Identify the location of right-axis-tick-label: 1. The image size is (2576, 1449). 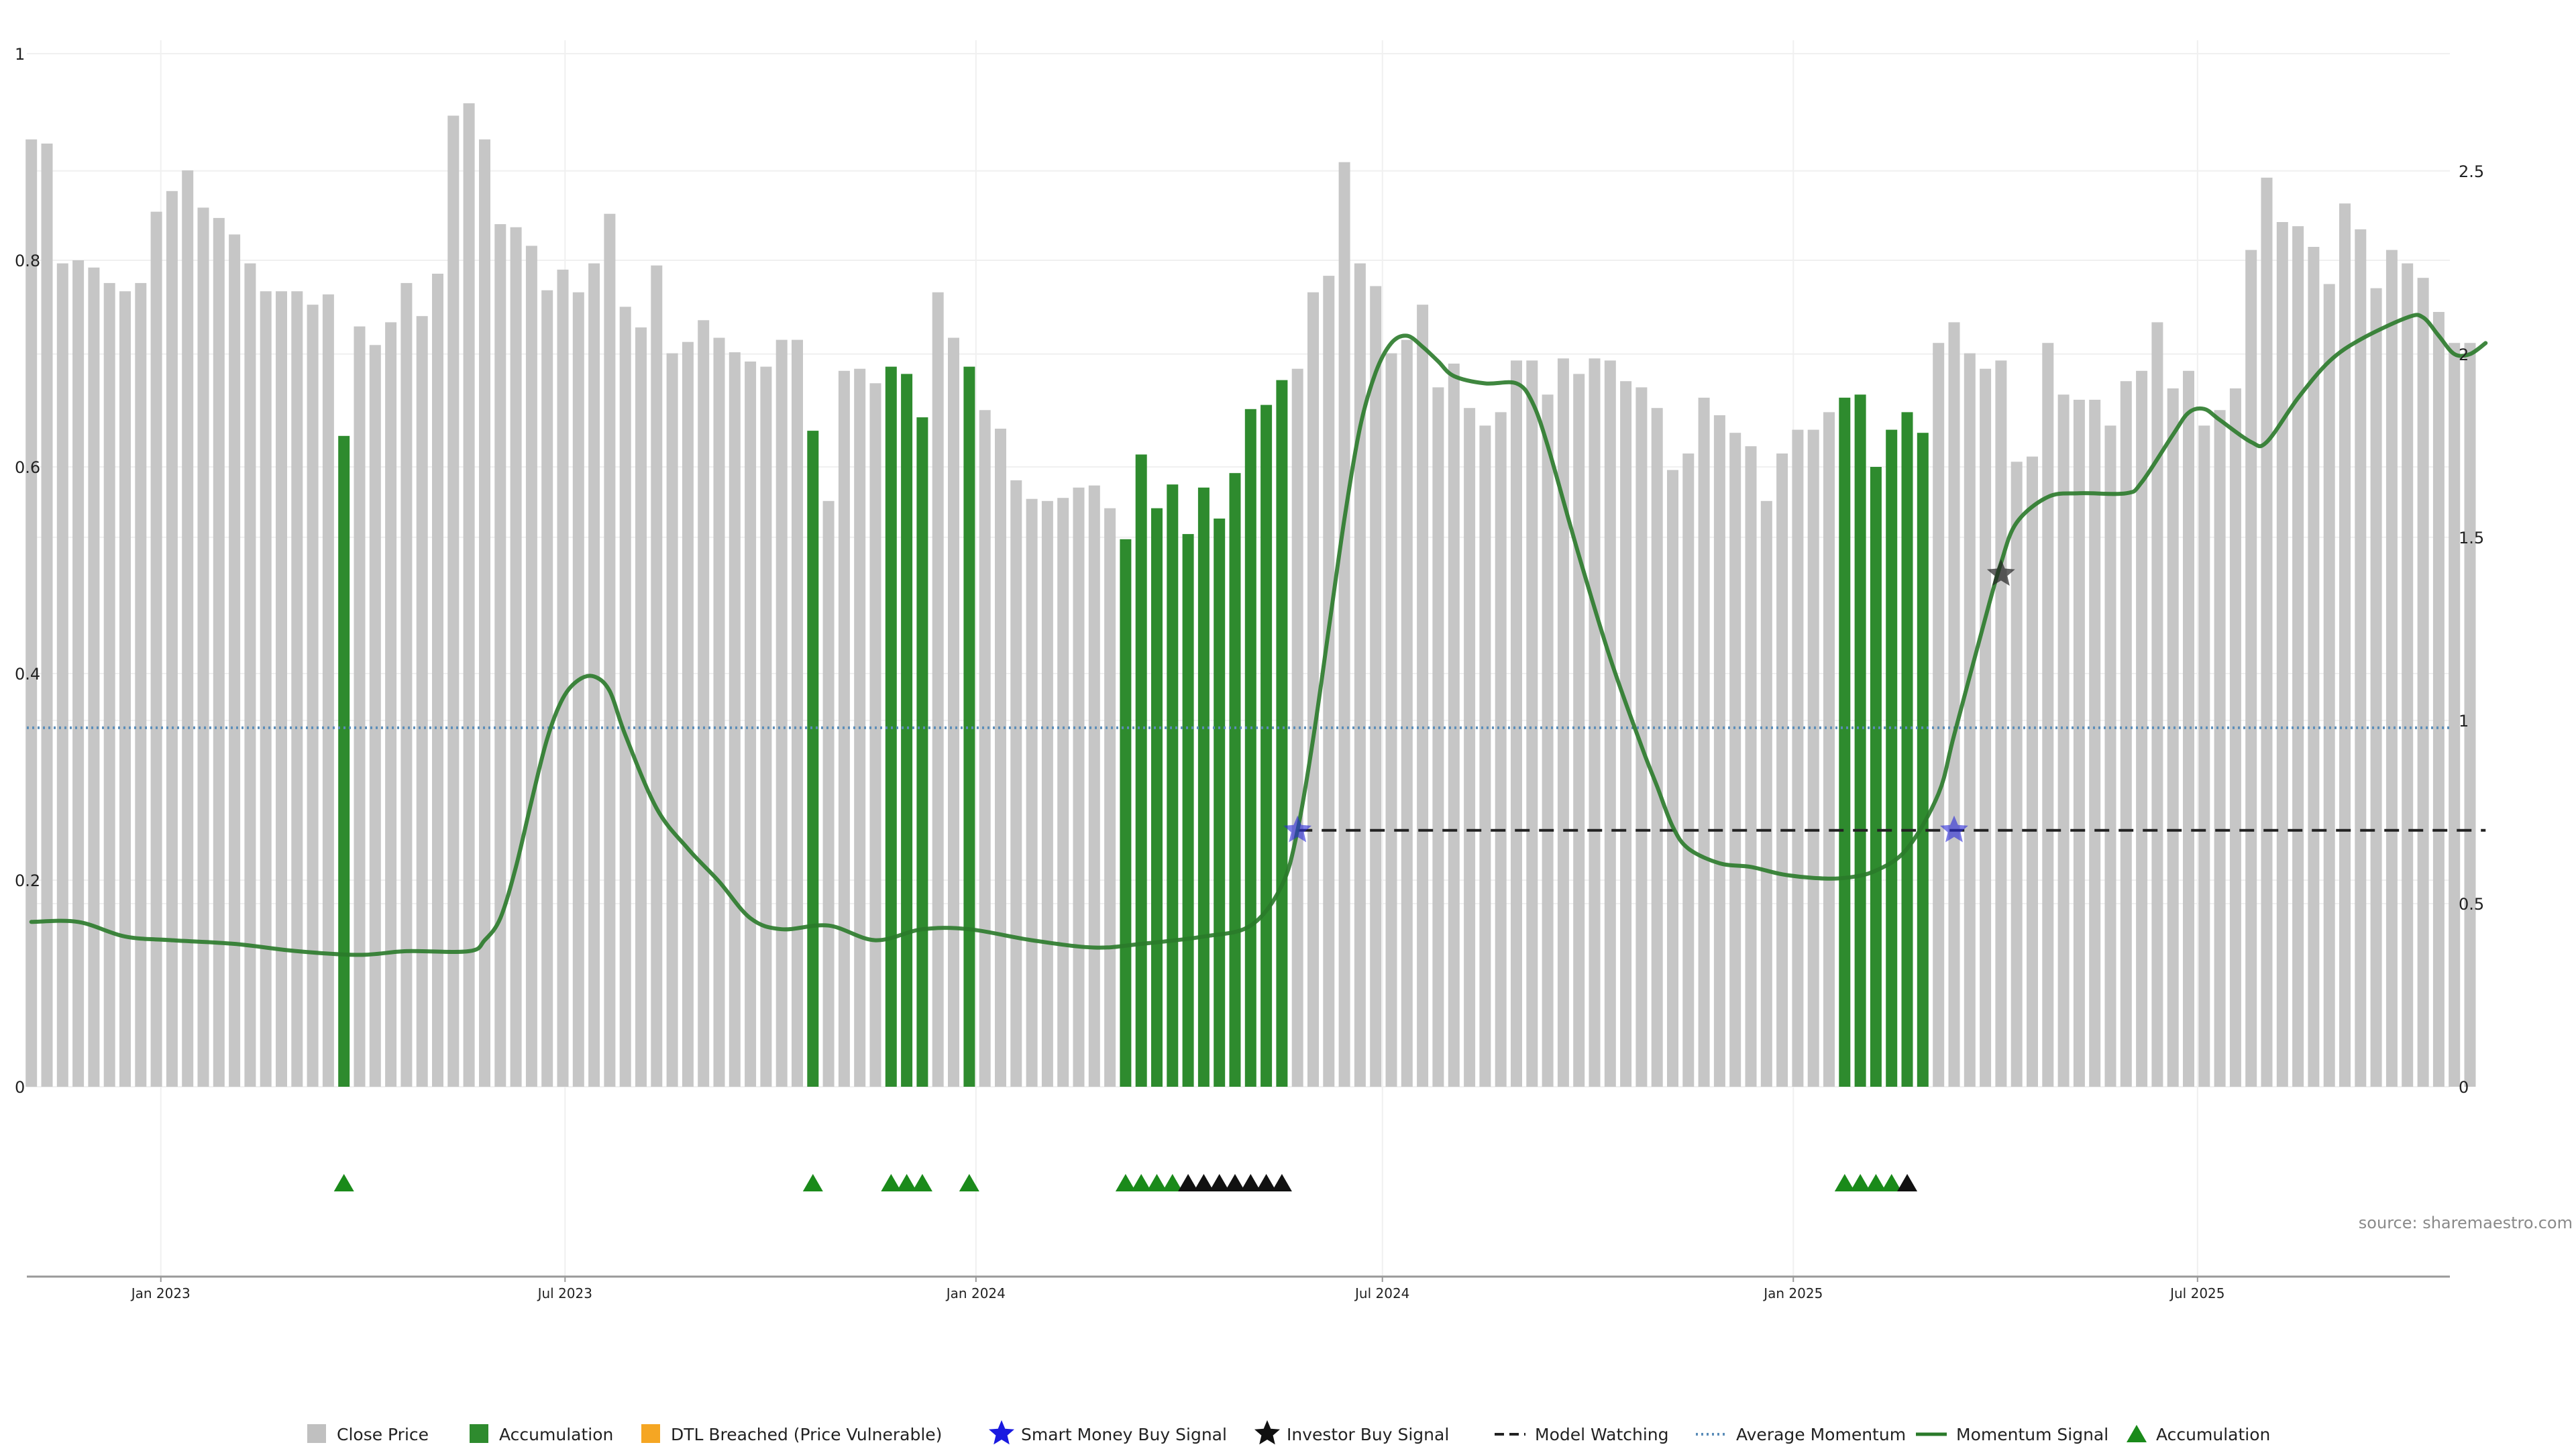
(2464, 721).